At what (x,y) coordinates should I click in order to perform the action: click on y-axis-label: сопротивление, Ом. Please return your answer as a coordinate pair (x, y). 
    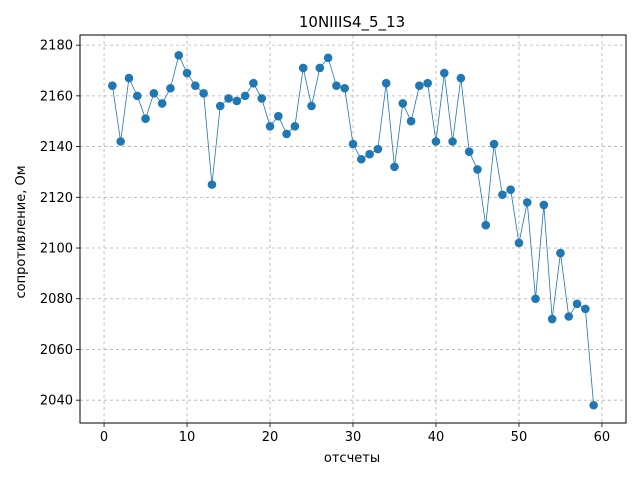
    Looking at the image, I should click on (21, 231).